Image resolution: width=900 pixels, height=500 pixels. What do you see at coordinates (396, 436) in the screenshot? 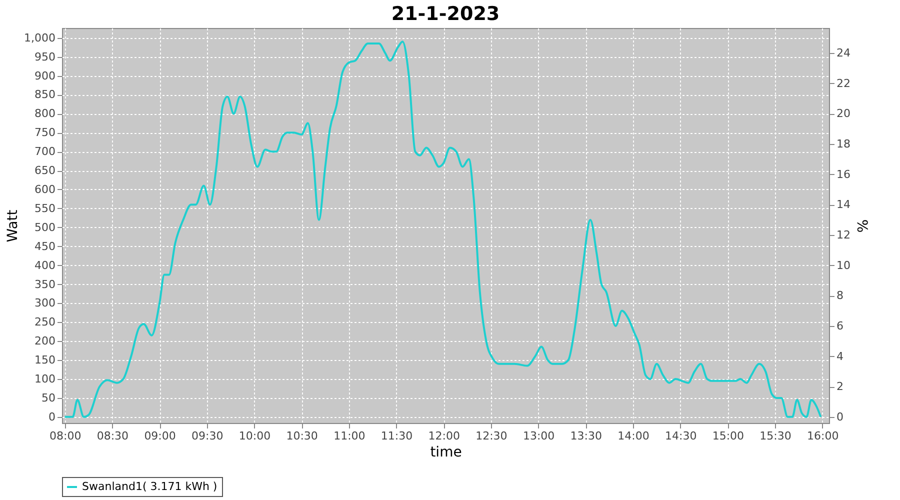
I see `x-tick-label: 11:30` at bounding box center [396, 436].